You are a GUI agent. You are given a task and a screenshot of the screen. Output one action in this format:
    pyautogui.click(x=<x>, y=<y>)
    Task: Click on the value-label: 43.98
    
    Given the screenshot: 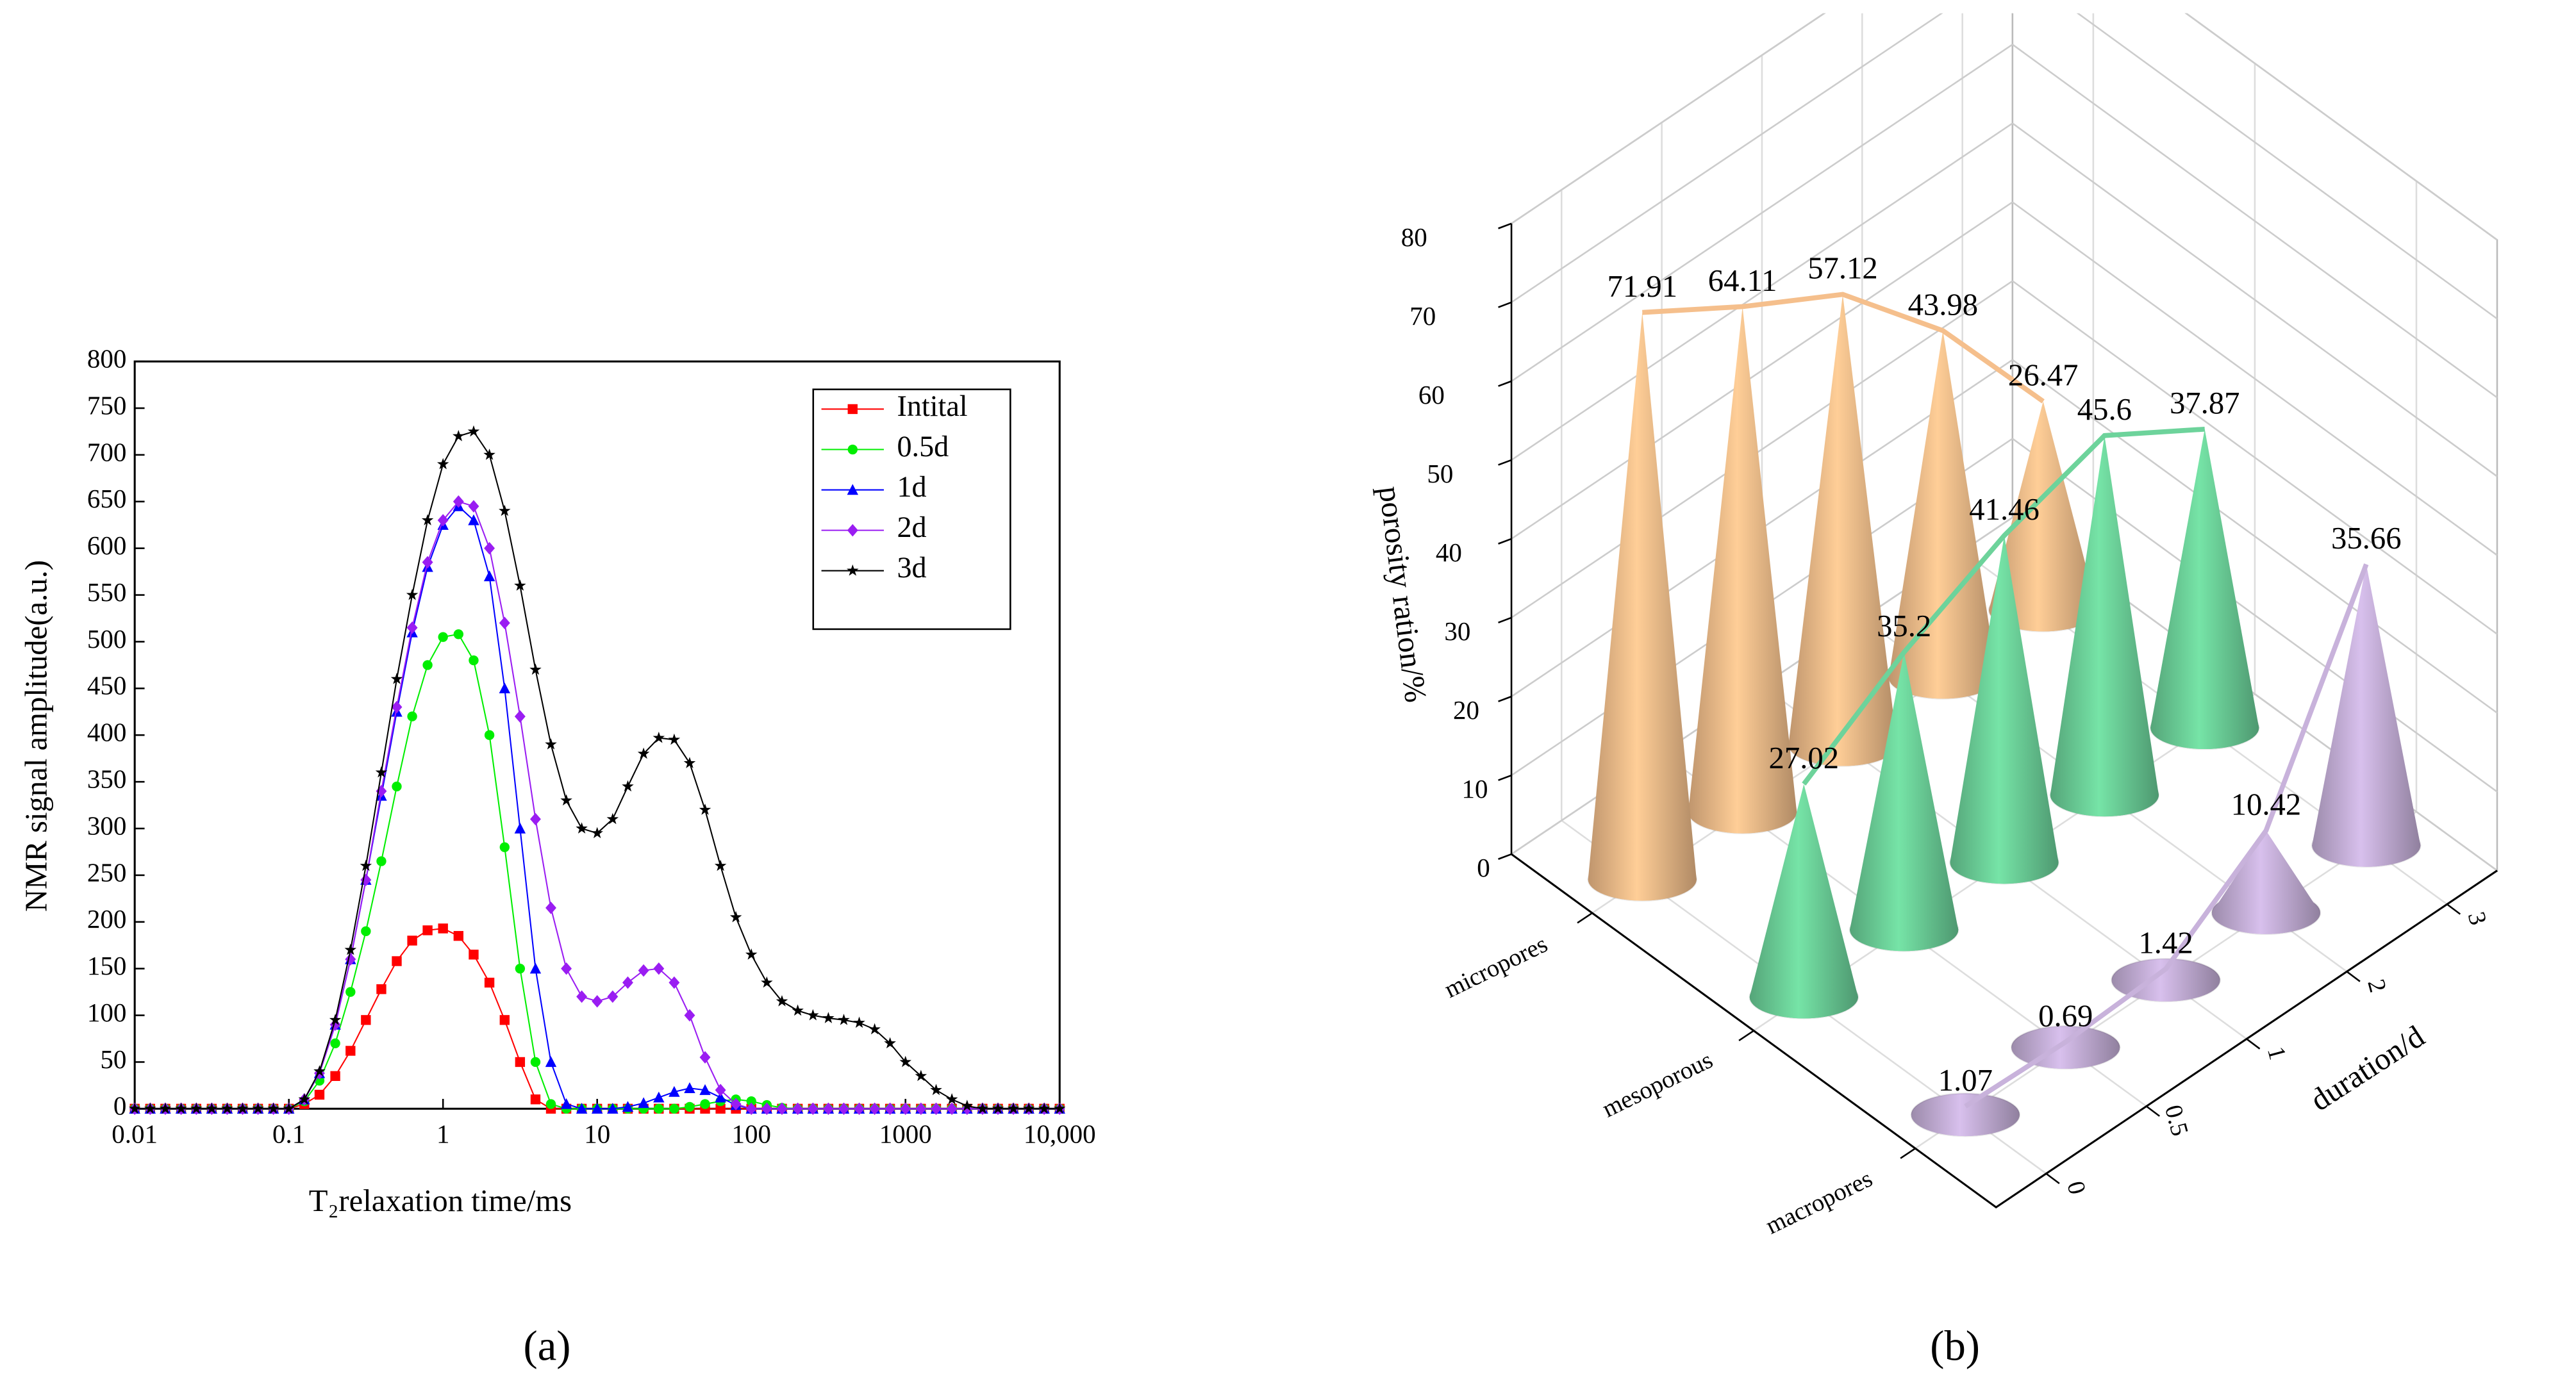 What is the action you would take?
    pyautogui.click(x=1943, y=304)
    